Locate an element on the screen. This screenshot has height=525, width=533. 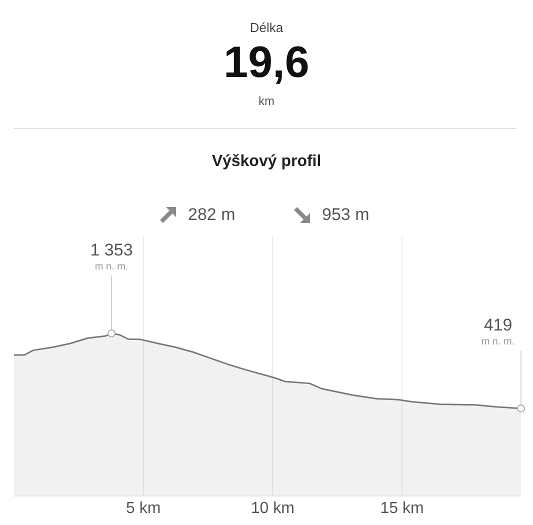
text: km is located at coordinates (267, 101).